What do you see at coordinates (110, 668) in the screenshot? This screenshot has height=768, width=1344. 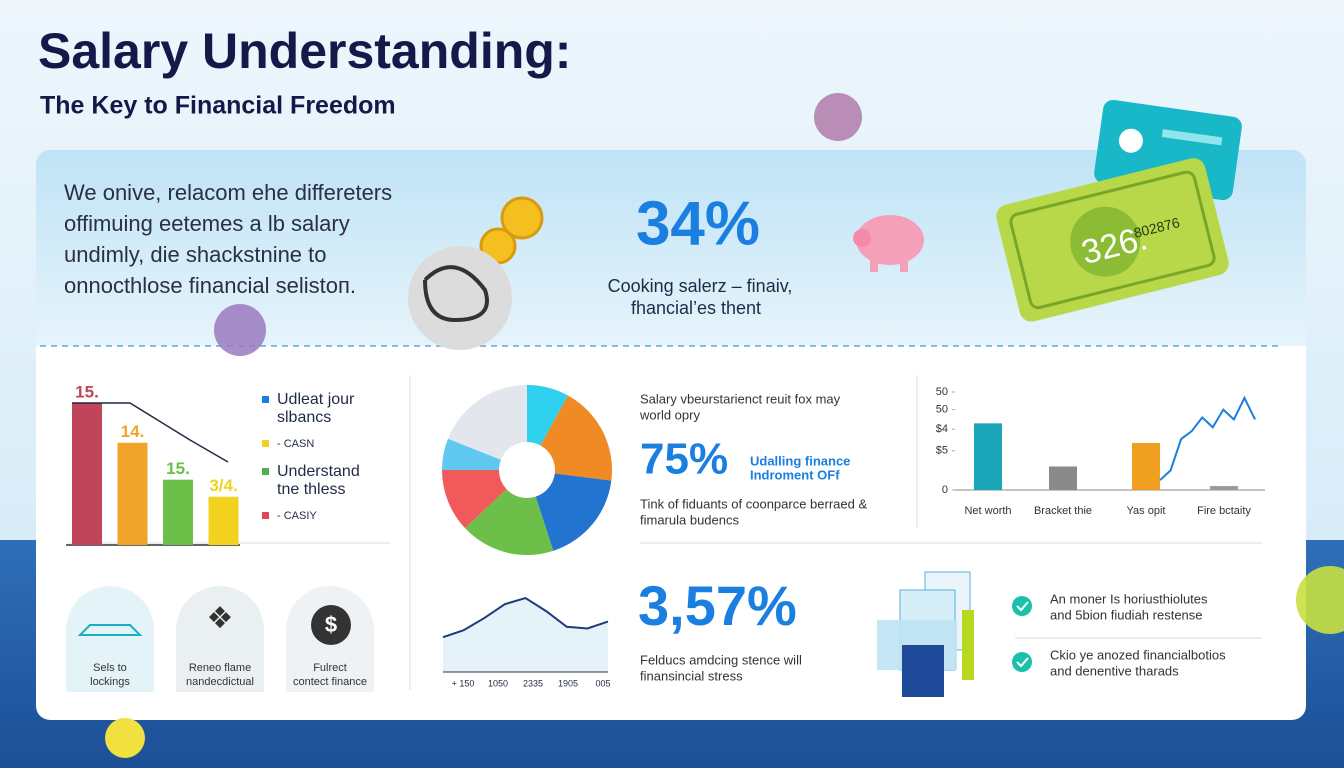 I see `icon-caption: Sels to` at bounding box center [110, 668].